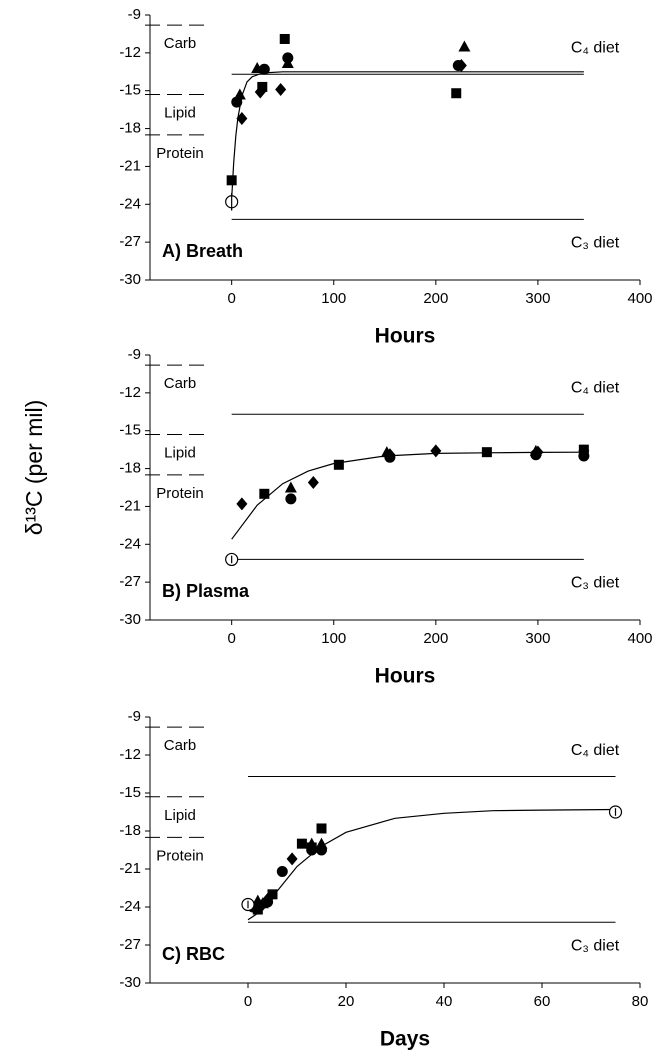  I want to click on x-tick-label: 80, so click(640, 1001).